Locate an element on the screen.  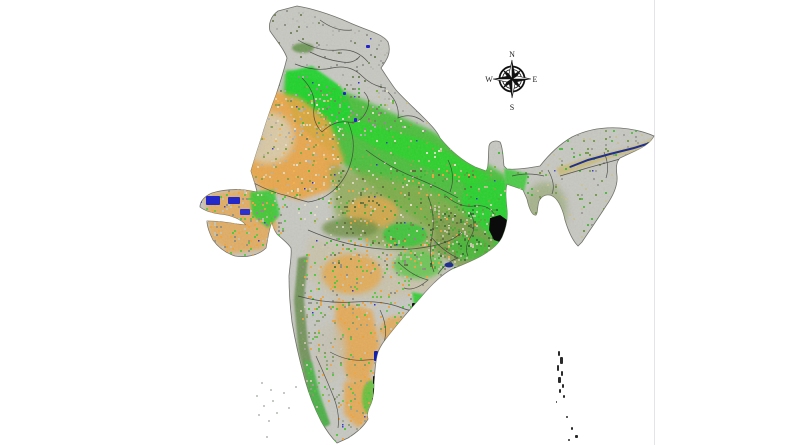
compass-point-east is located at coordinates (521, 78).